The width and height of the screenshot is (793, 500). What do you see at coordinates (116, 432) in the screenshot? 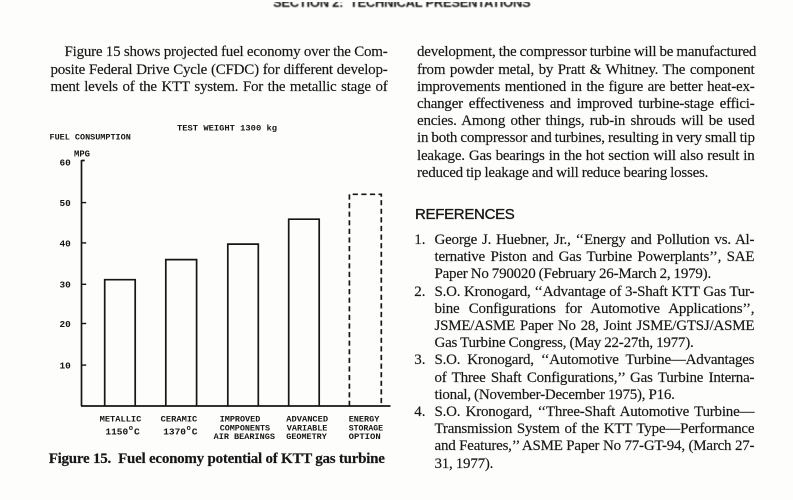
I see `svg-text: 1150` at bounding box center [116, 432].